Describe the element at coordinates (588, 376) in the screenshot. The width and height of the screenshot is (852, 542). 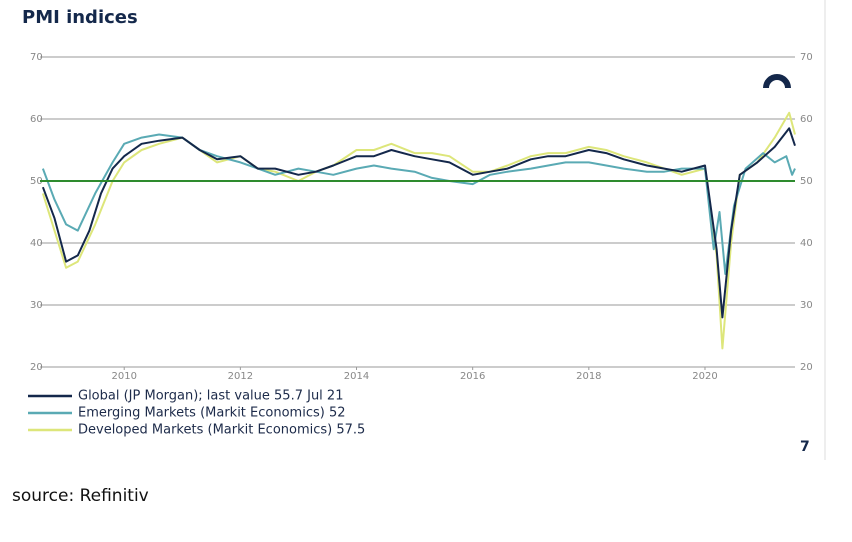
I see `x-tick-label: 2018` at that location.